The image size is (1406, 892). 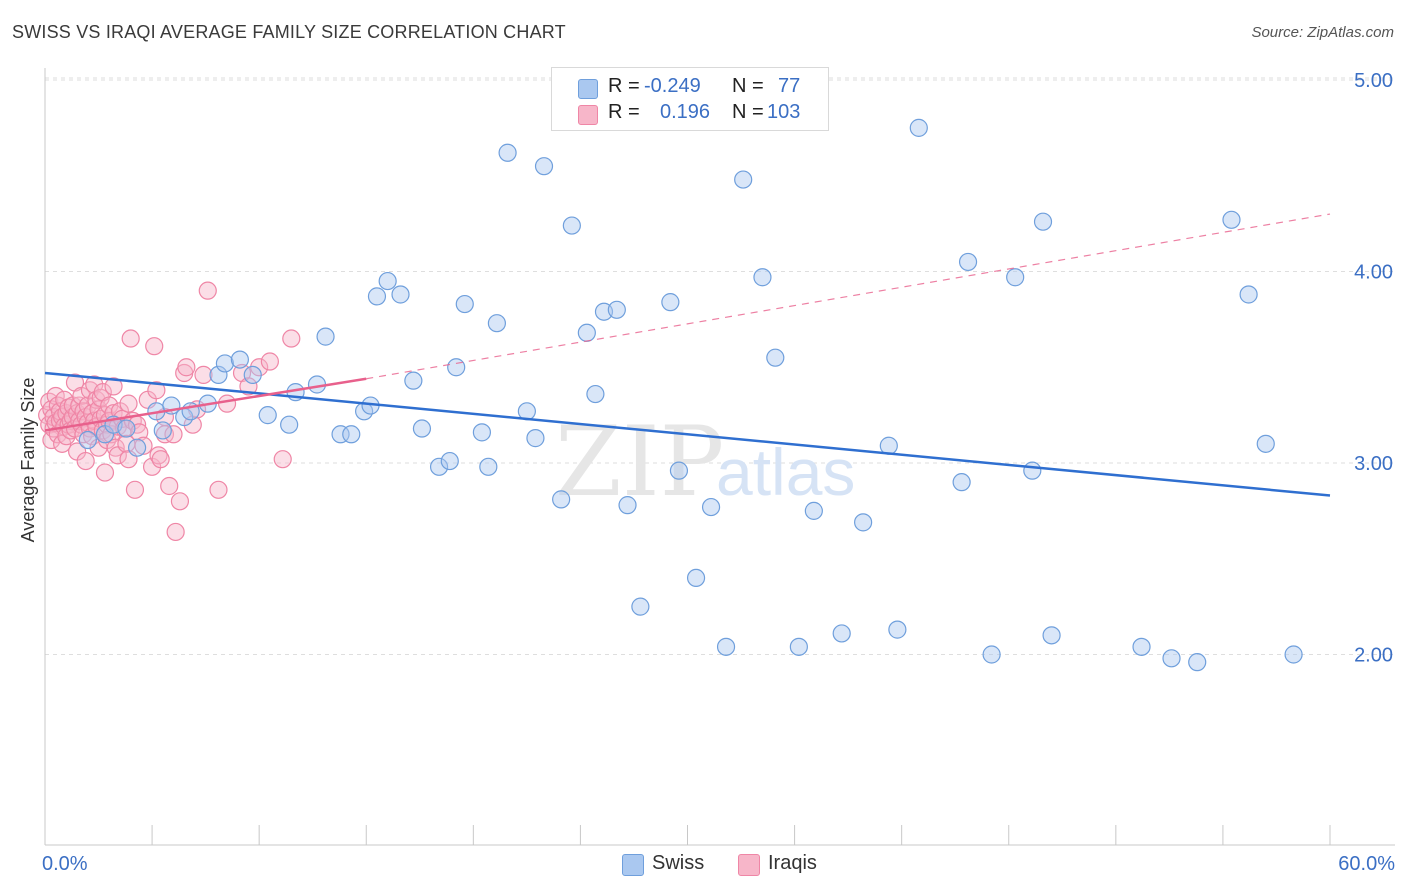 I want to click on legend-r-value: -0.249, so click(x=672, y=86).